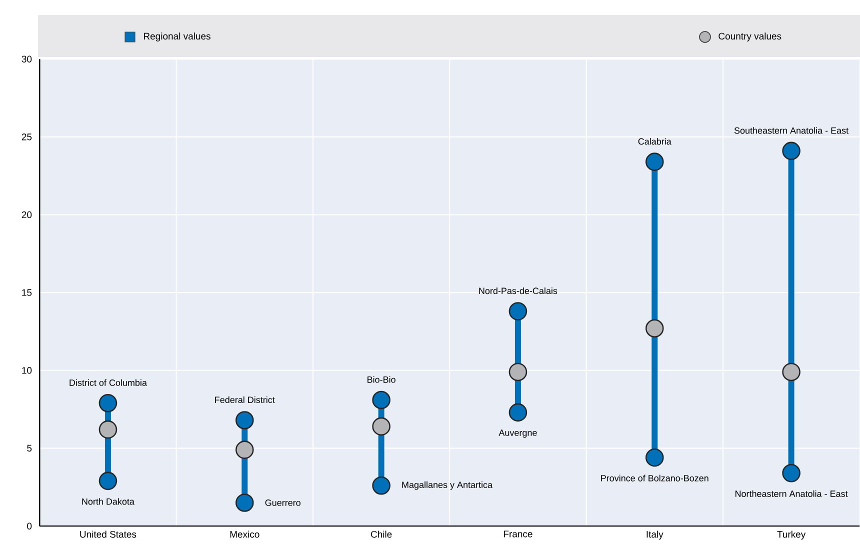  Describe the element at coordinates (108, 534) in the screenshot. I see `x-tick-label: United States` at that location.